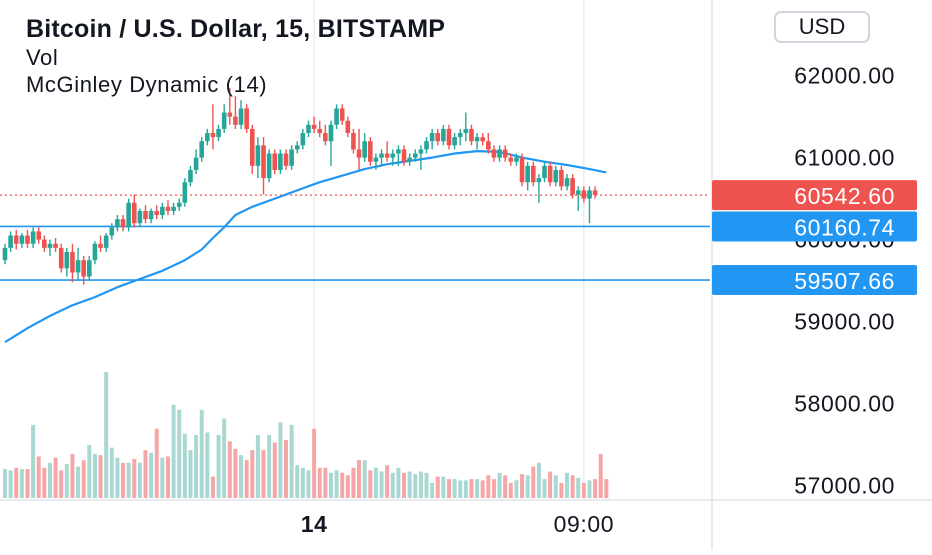  Describe the element at coordinates (814, 238) in the screenshot. I see `price-tags: 60542.60 60160.74 59507.66` at that location.